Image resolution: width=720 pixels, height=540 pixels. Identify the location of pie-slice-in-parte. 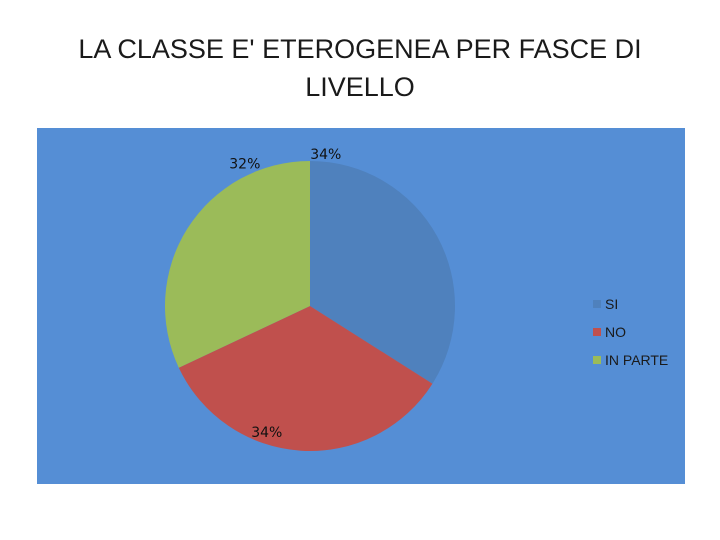
(237, 264).